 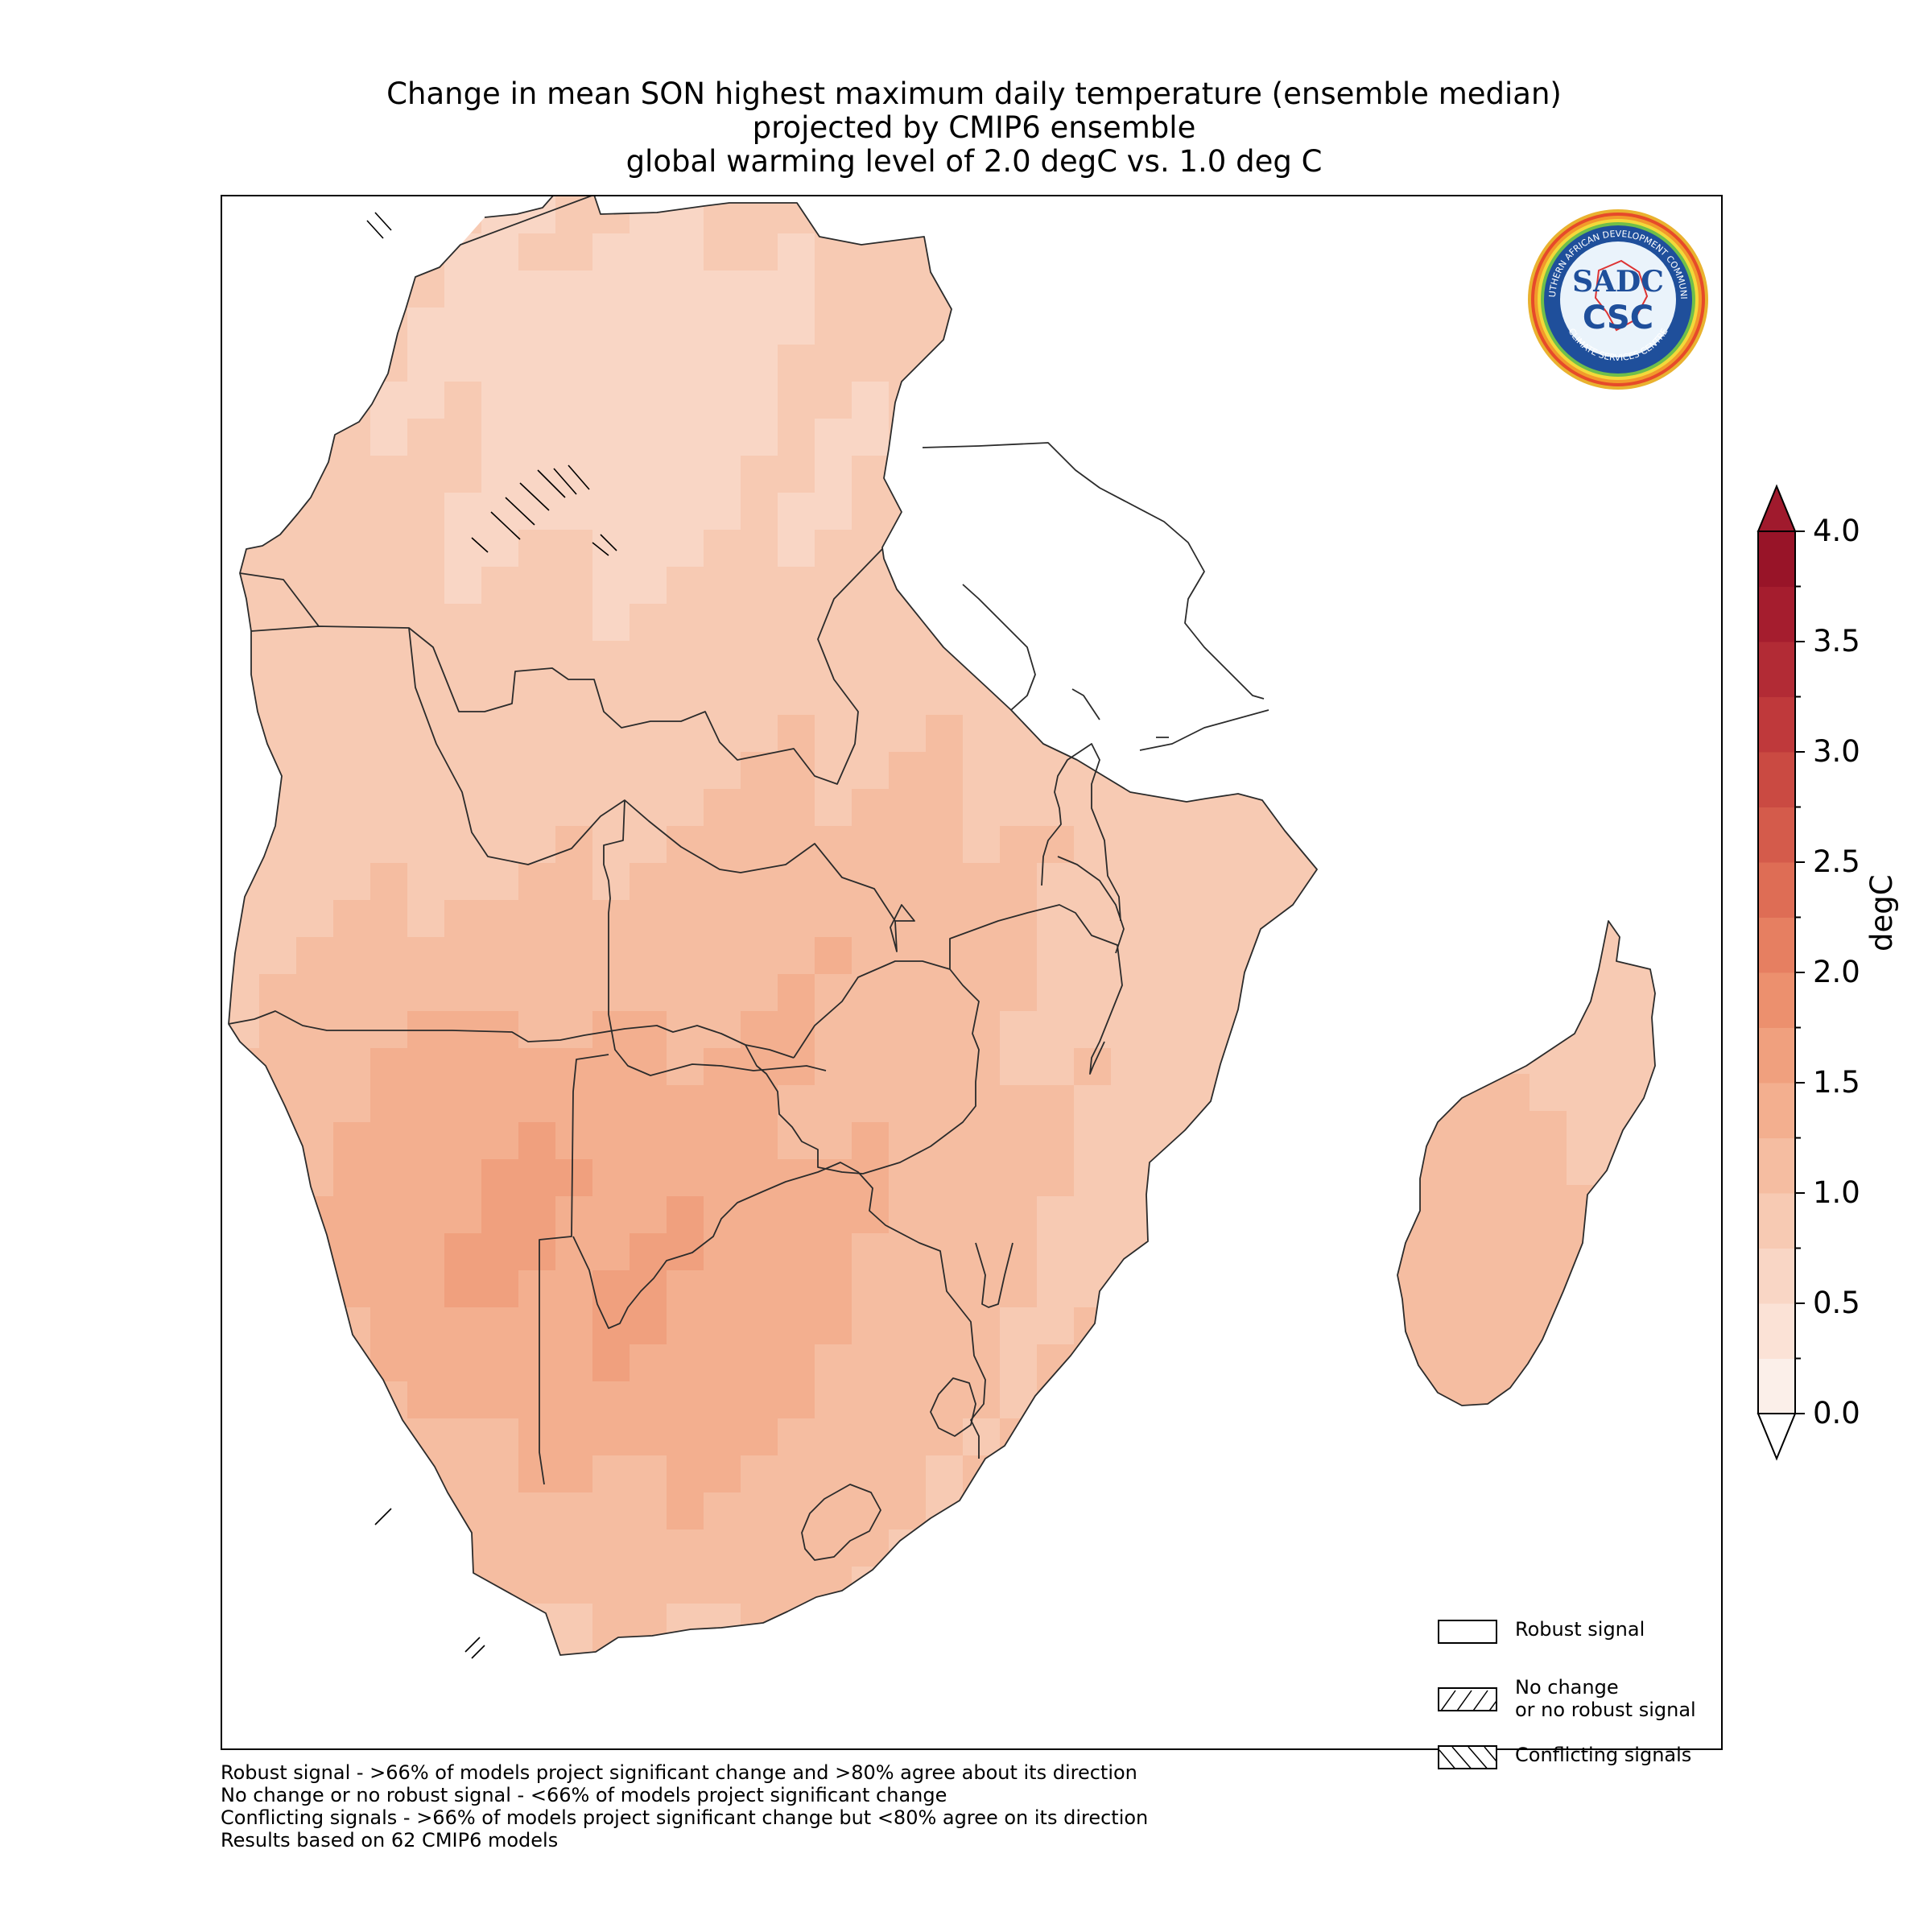 I want to click on colorbar-tick-label: 3.0, so click(x=1836, y=751).